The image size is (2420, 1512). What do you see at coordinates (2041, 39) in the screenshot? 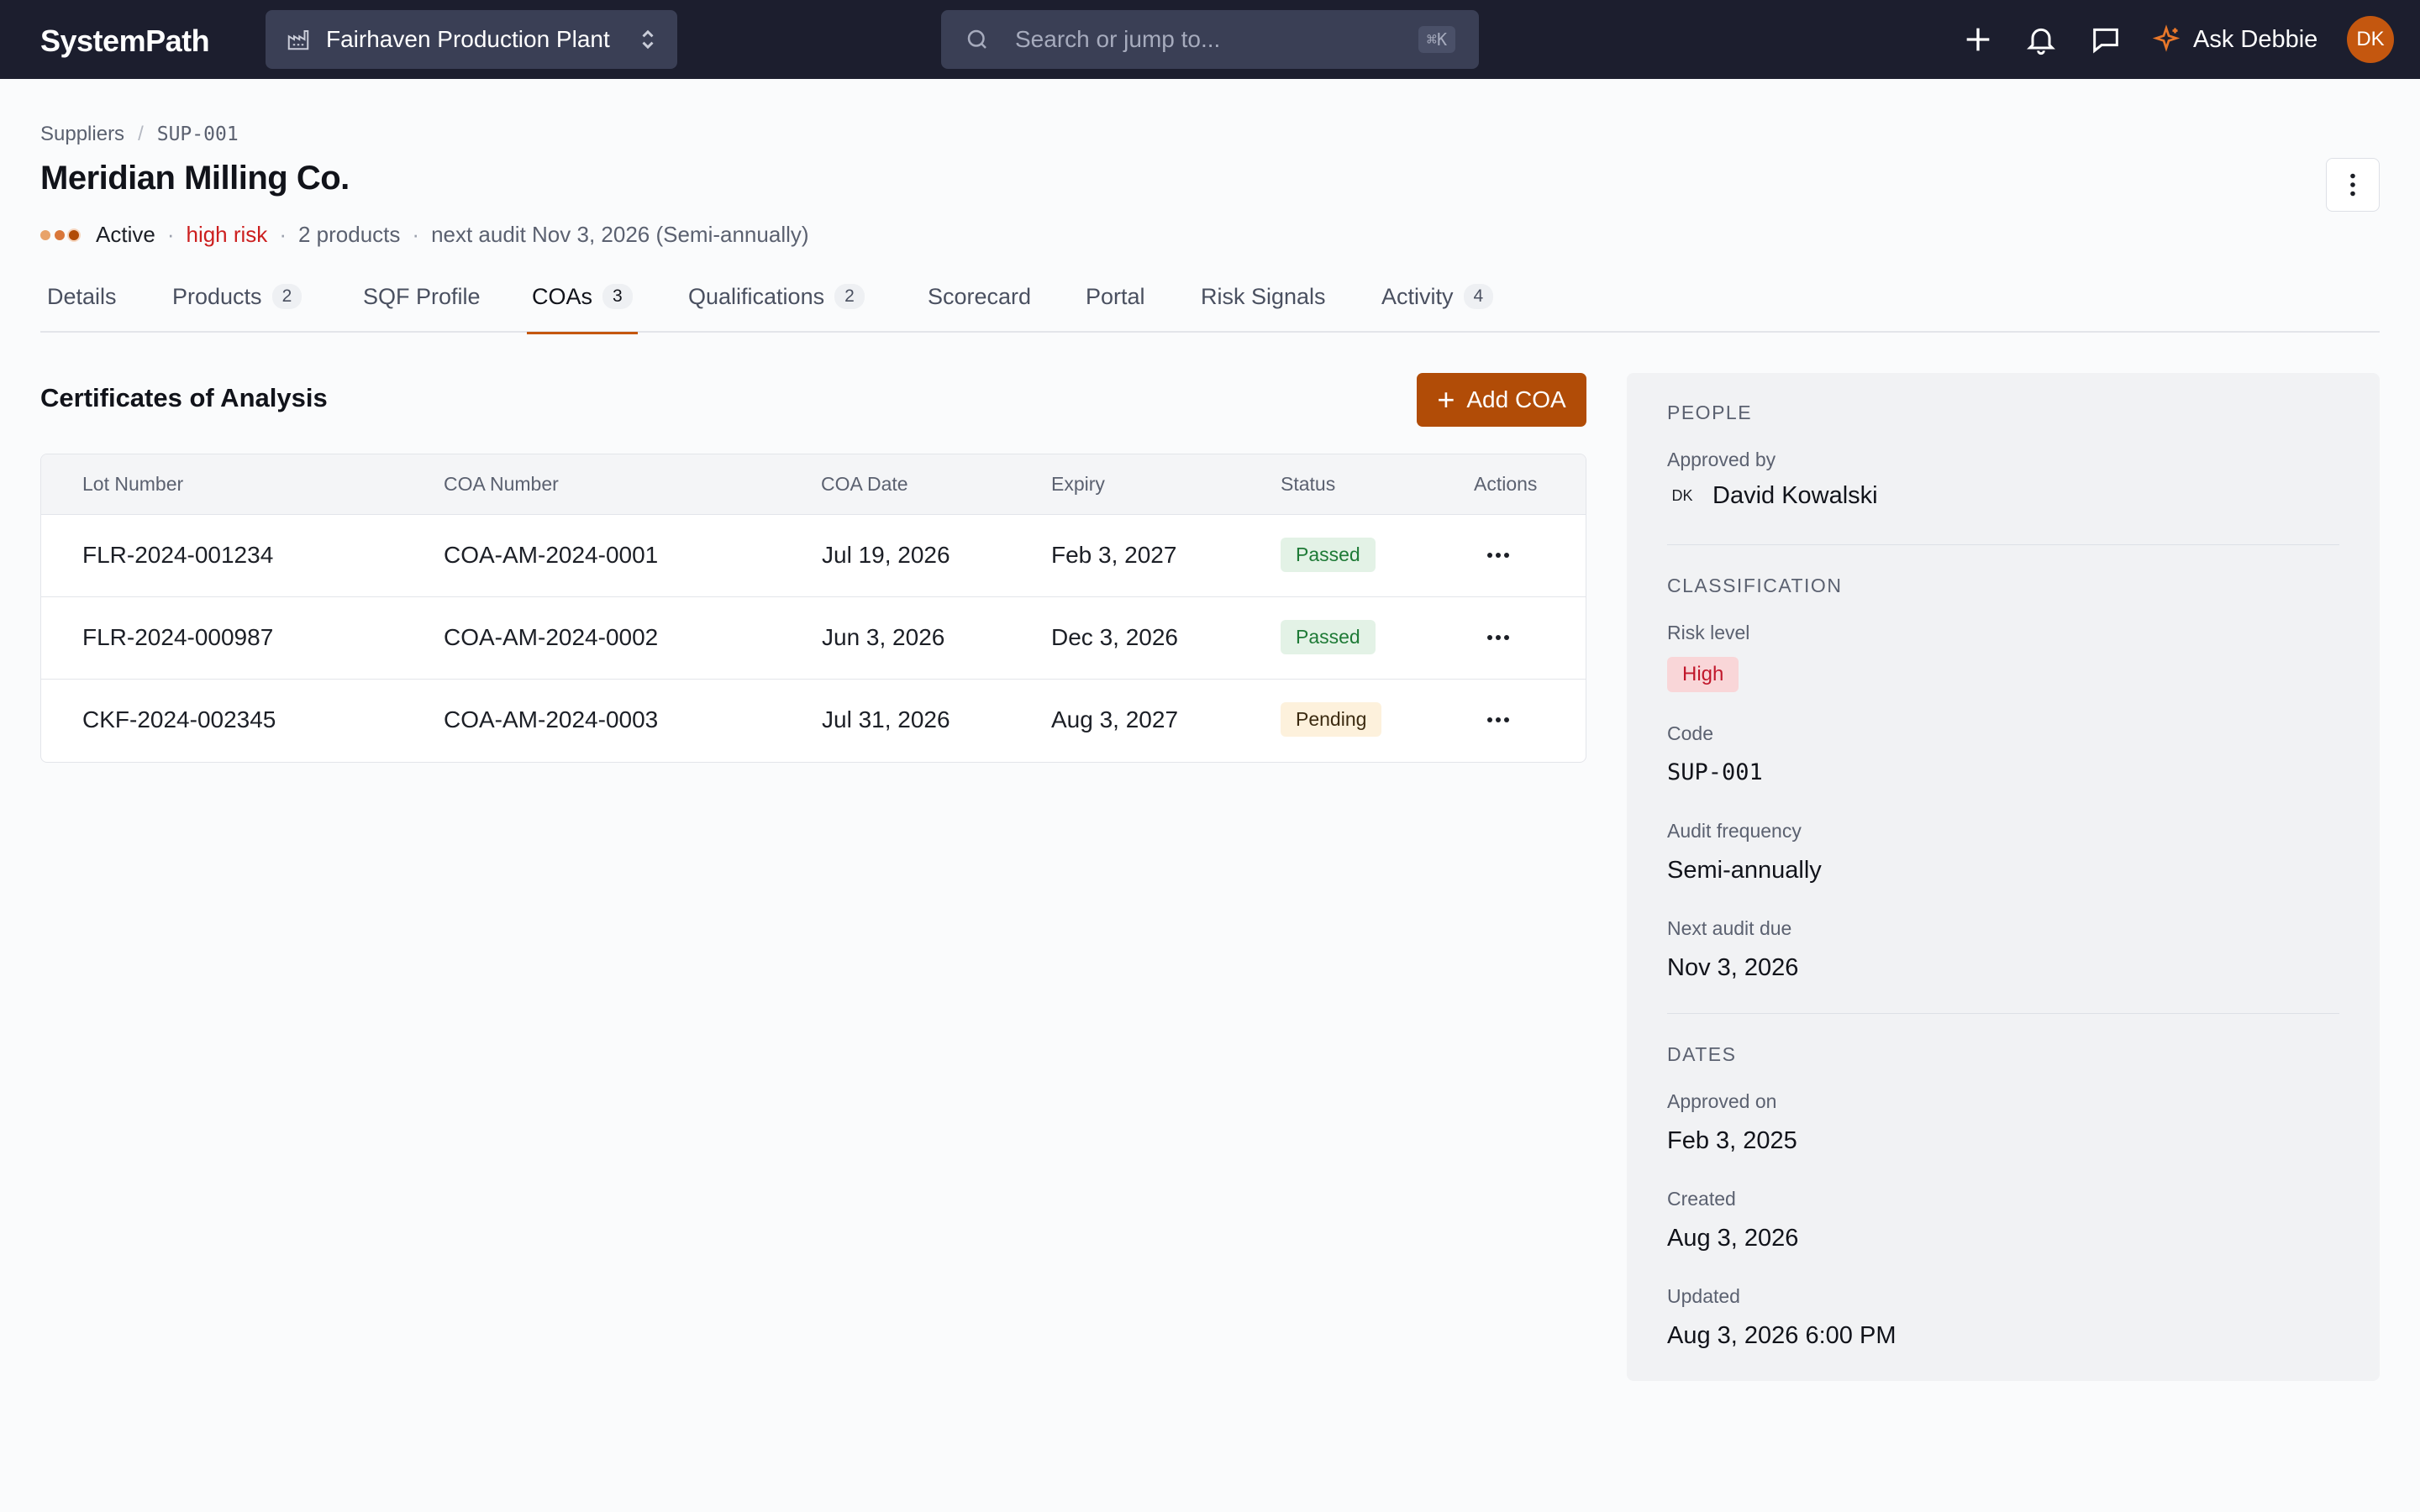
I see `bell-icon` at bounding box center [2041, 39].